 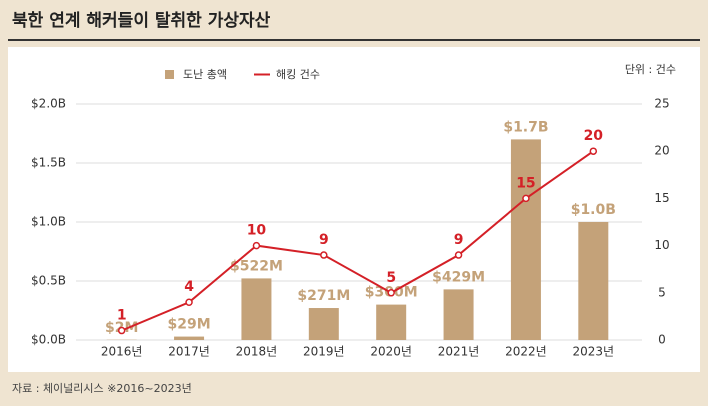 What do you see at coordinates (256, 266) in the screenshot?
I see `bar-label: $522M` at bounding box center [256, 266].